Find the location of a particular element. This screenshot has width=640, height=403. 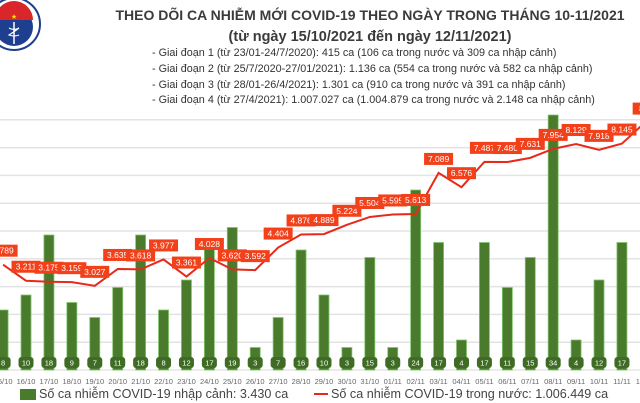

line-value-label: 3.159 is located at coordinates (72, 268).